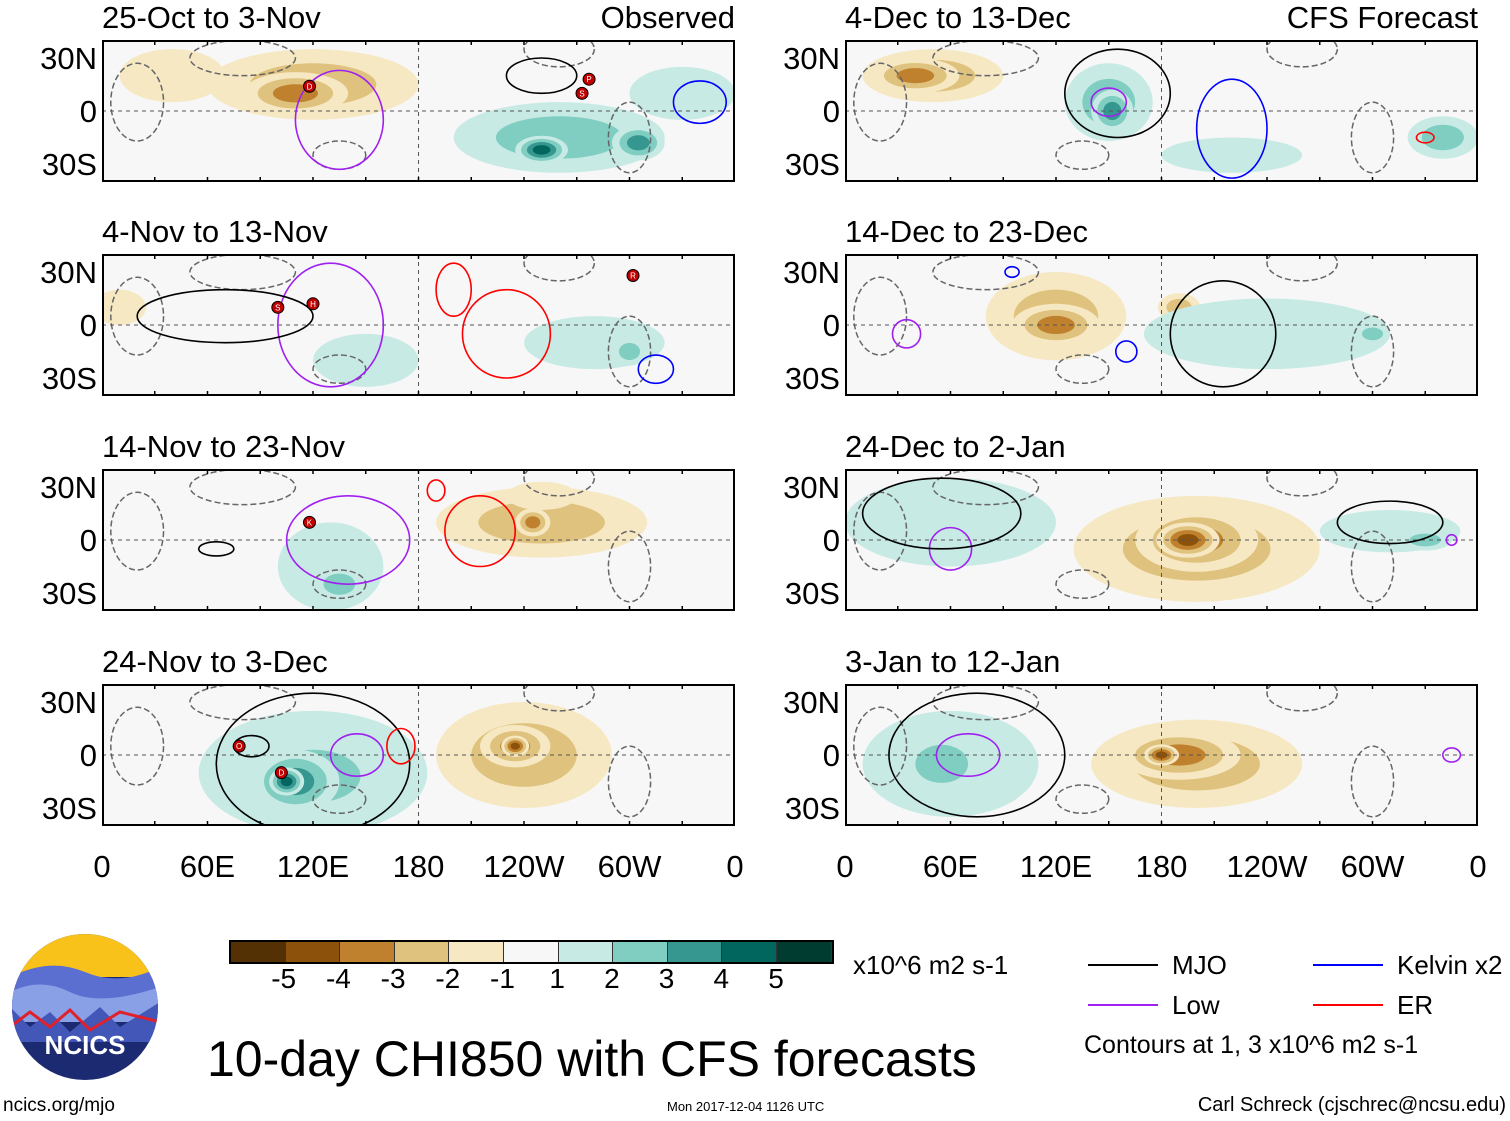 The height and width of the screenshot is (1121, 1510). What do you see at coordinates (931, 965) in the screenshot?
I see `units-label: x10^6 m2 s-1` at bounding box center [931, 965].